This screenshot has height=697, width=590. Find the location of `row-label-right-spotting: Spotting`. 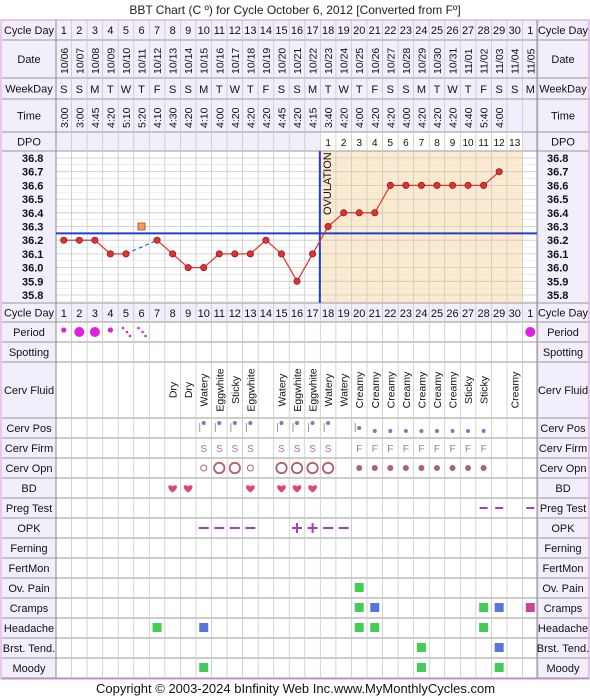

row-label-right-spotting: Spotting is located at coordinates (563, 353).